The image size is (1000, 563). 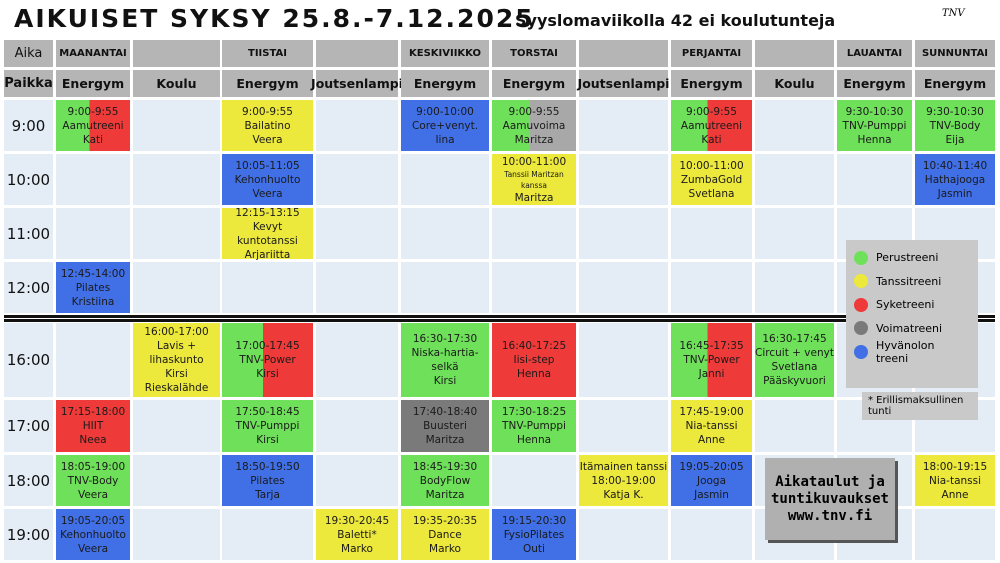 I want to click on class-text: Bailatino, so click(x=267, y=125).